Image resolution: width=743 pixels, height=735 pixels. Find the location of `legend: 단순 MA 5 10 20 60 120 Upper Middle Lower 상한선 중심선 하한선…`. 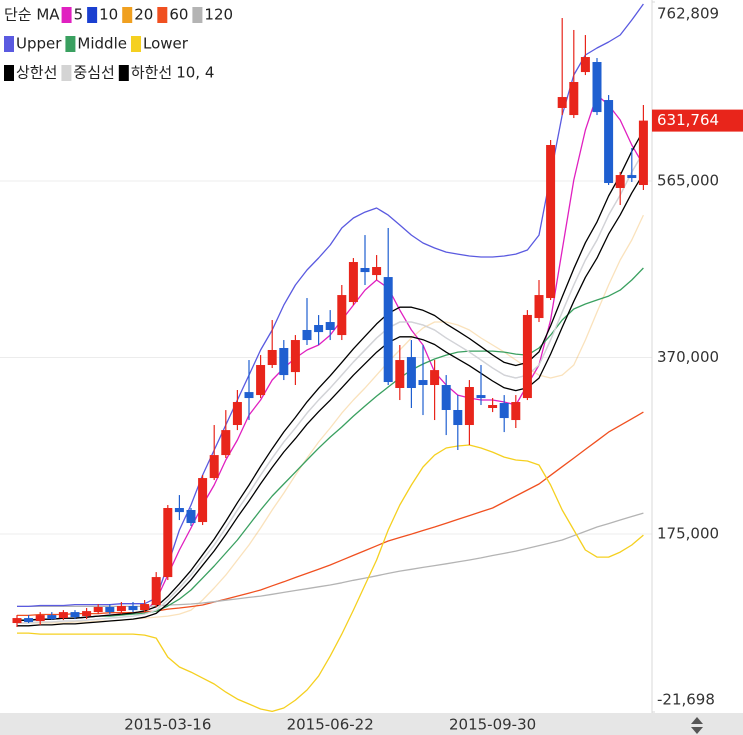

legend: 단순 MA 5 10 20 60 120 Upper Middle Lower 상한선 중심선 하한선… is located at coordinates (118, 44).